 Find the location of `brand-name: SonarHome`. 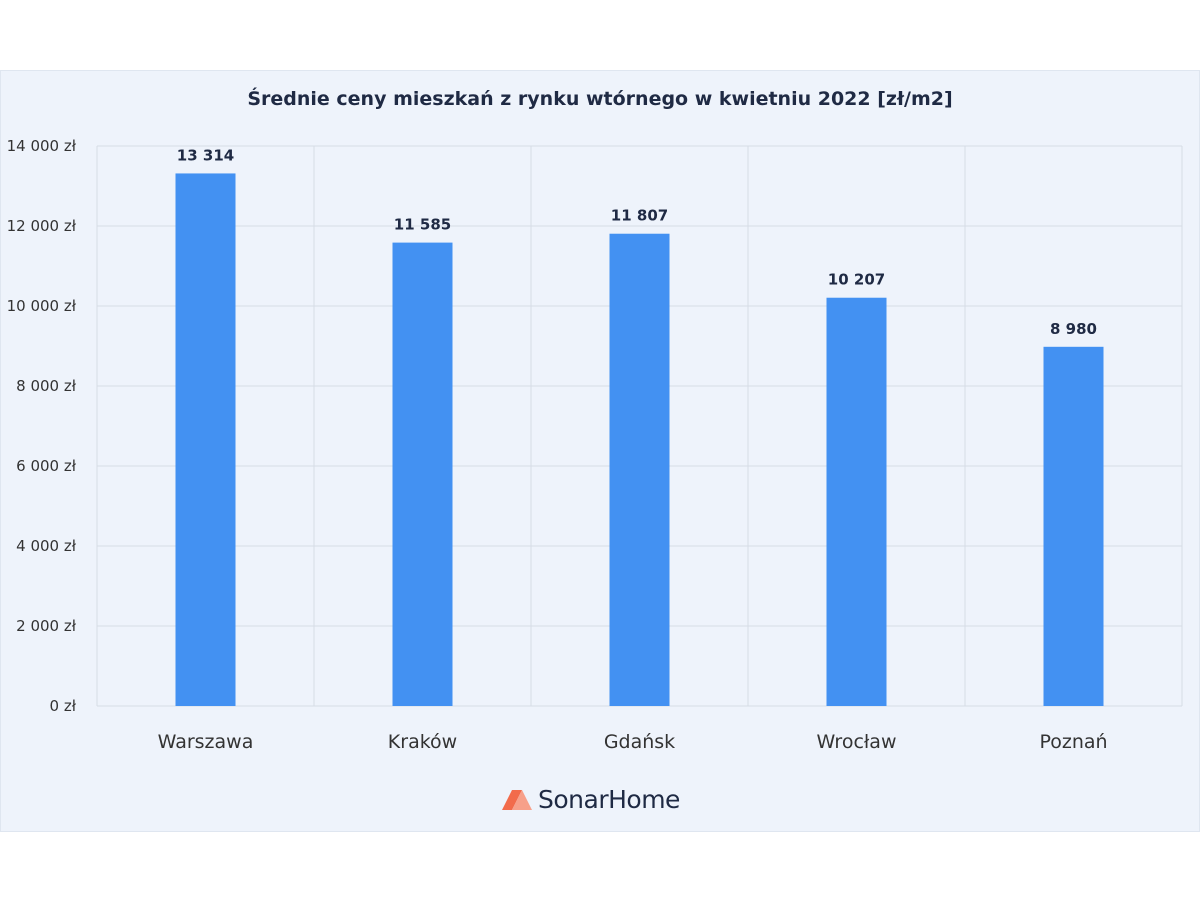

brand-name: SonarHome is located at coordinates (609, 799).